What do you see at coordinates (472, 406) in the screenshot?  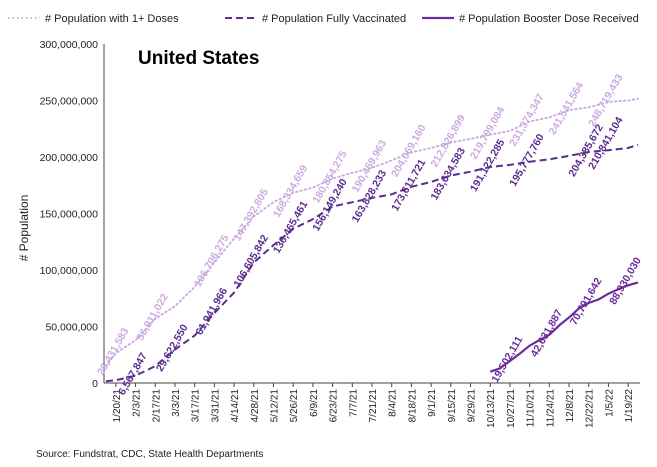 I see `x-tick-label: 9/29/21` at bounding box center [472, 406].